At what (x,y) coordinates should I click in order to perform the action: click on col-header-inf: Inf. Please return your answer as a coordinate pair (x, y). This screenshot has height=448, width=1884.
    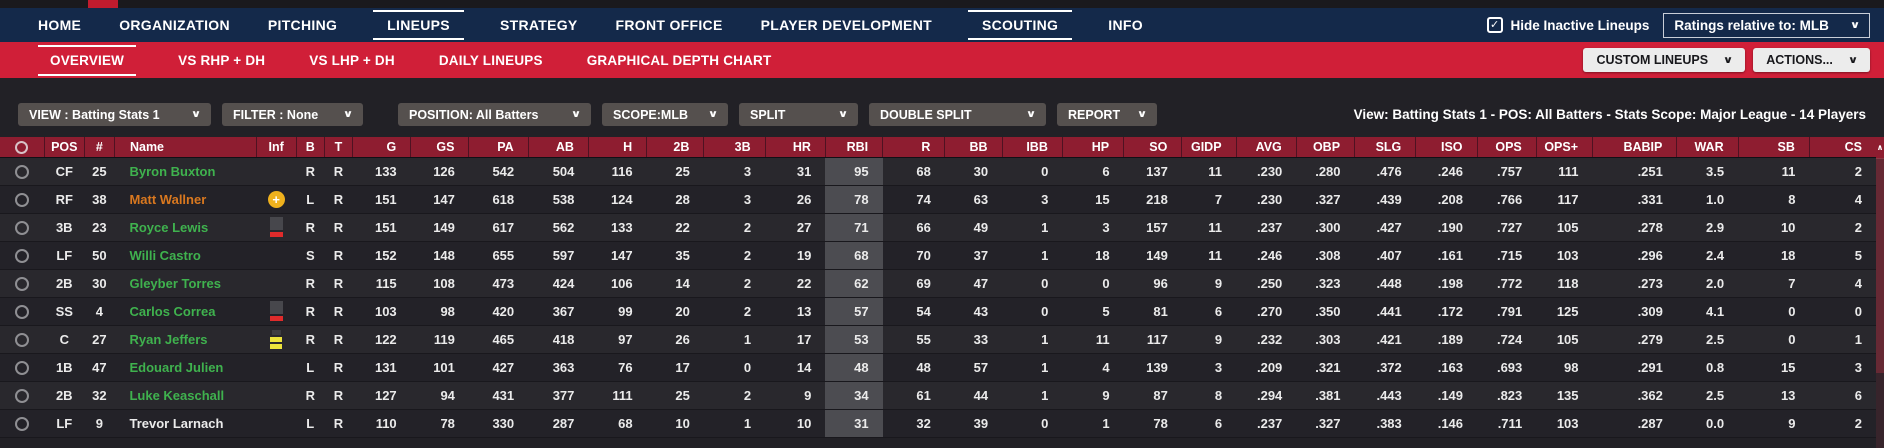
    Looking at the image, I should click on (276, 147).